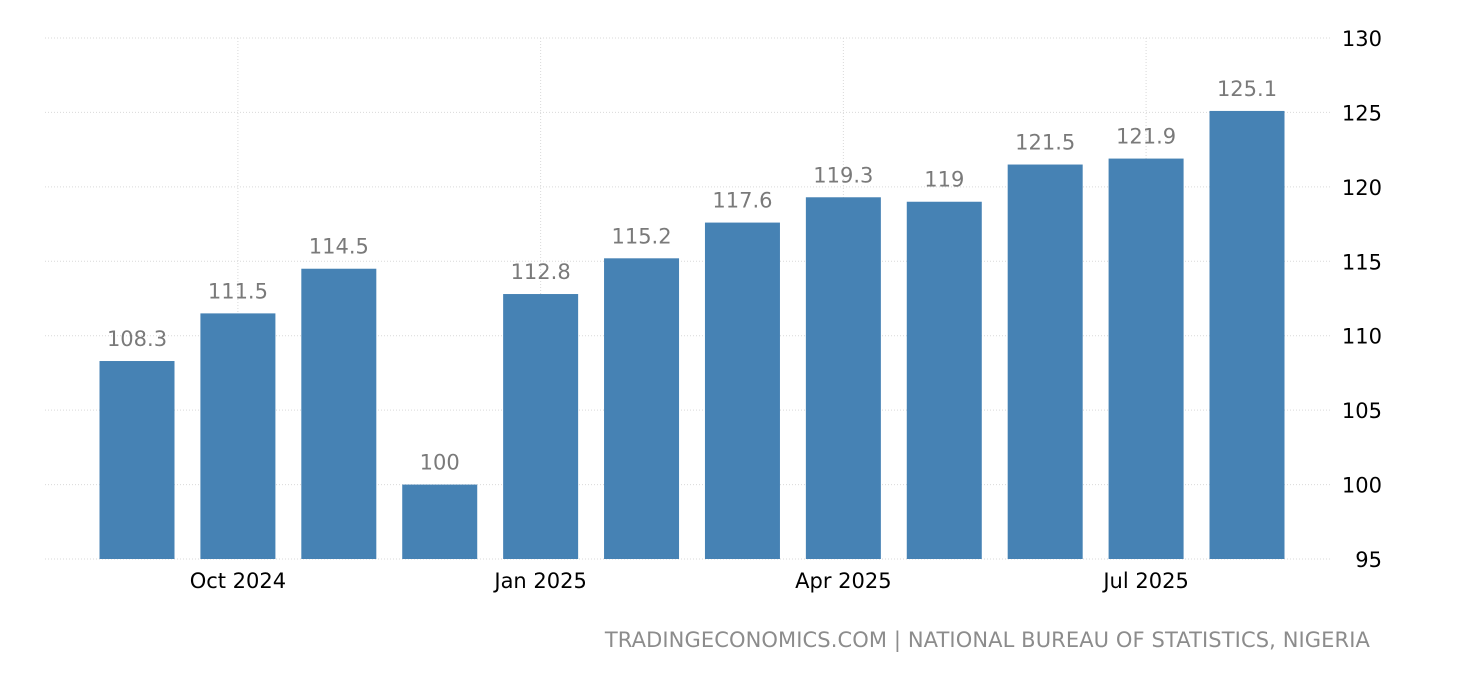  I want to click on bar-value-label: 121.5, so click(1045, 143).